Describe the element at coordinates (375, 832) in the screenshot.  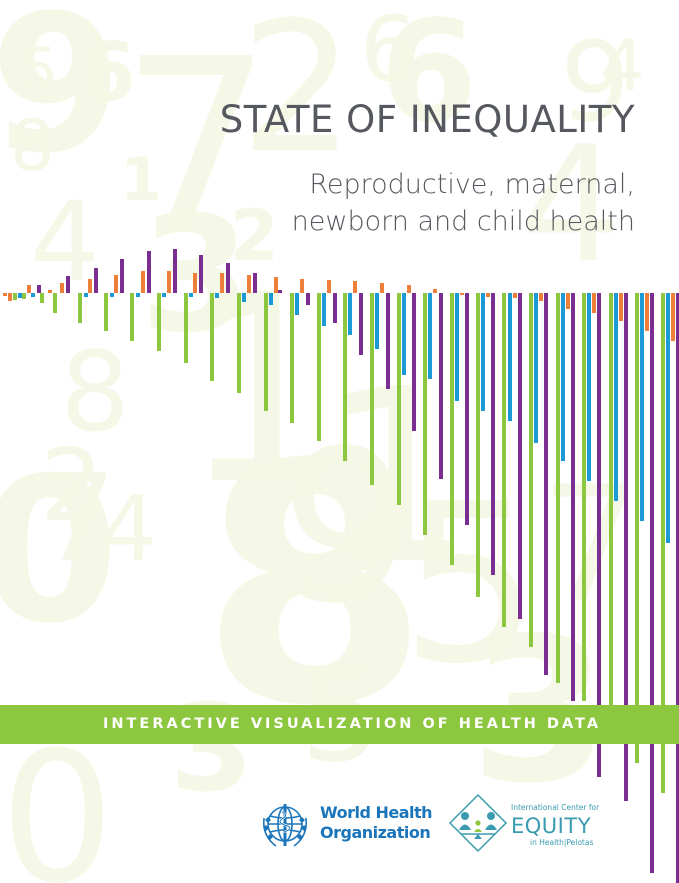
I see `who-name-line-2: Organization` at that location.